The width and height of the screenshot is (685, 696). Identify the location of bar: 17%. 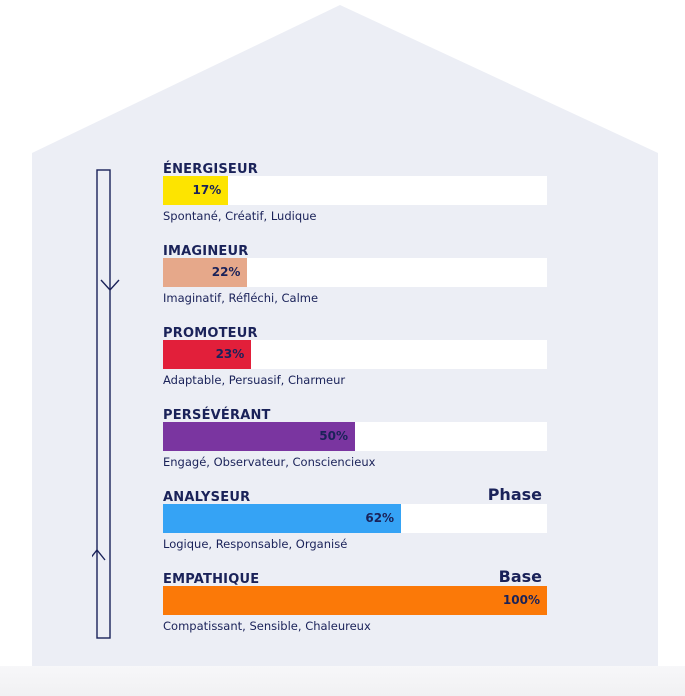
(196, 190).